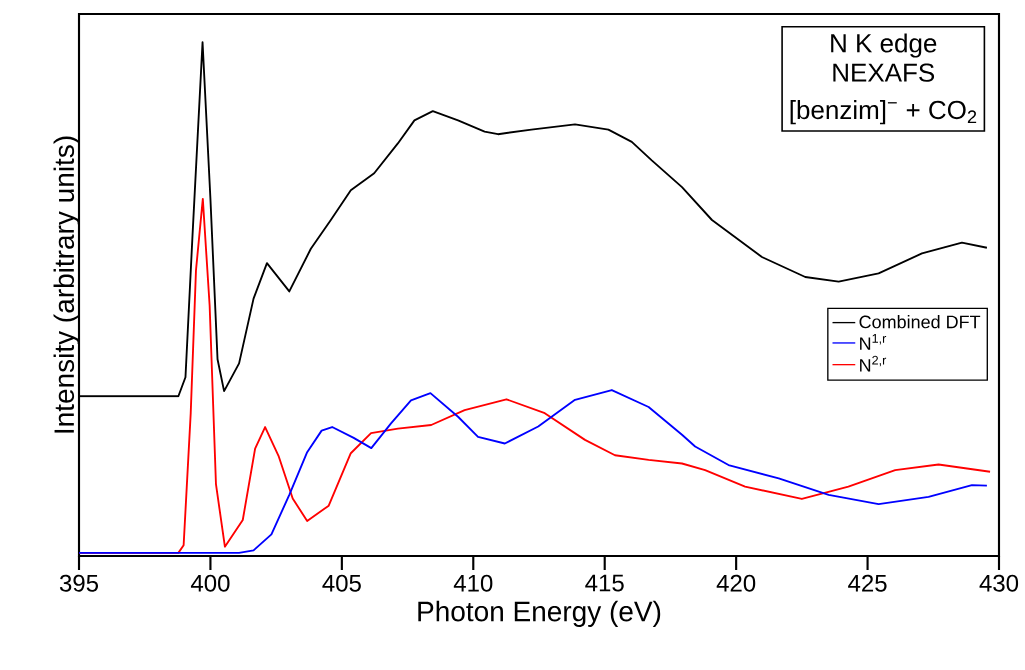  What do you see at coordinates (736, 583) in the screenshot?
I see `x-tick-label: 420` at bounding box center [736, 583].